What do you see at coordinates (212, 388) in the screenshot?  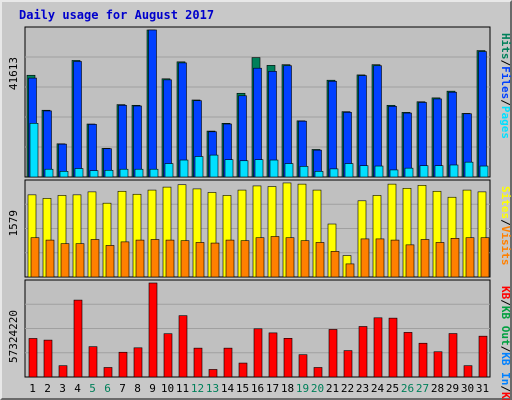 I see `x-tick-label: 13` at bounding box center [212, 388].